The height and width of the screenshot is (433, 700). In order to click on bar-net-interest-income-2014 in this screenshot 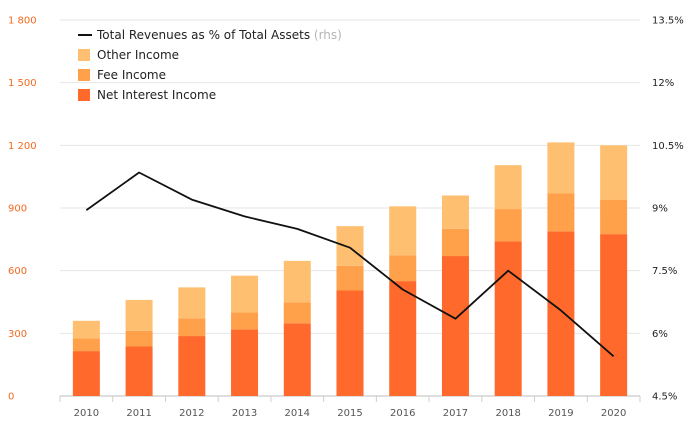, I will do `click(297, 359)`.